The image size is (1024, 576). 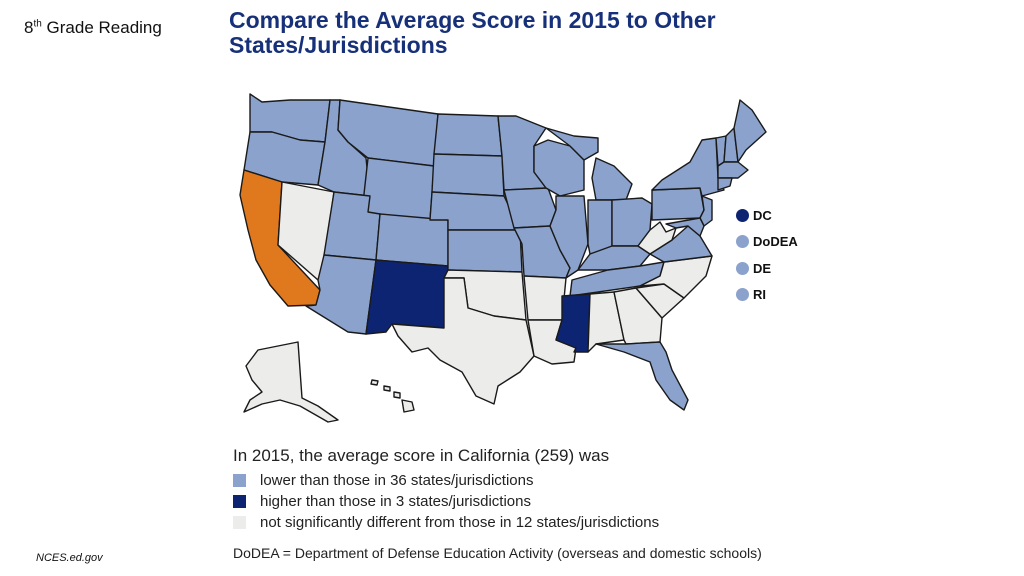 What do you see at coordinates (291, 382) in the screenshot?
I see `state-ak` at bounding box center [291, 382].